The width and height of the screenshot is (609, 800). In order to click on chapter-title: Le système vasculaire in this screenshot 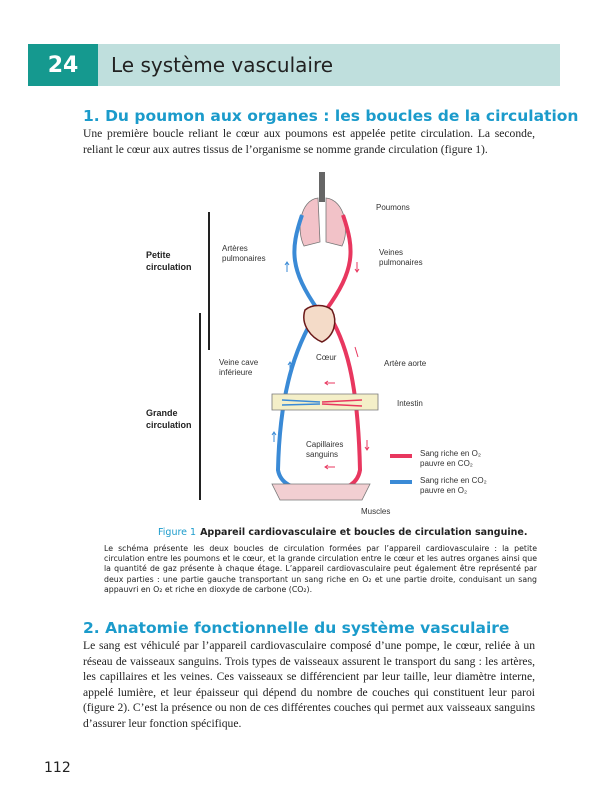, I will do `click(329, 65)`.